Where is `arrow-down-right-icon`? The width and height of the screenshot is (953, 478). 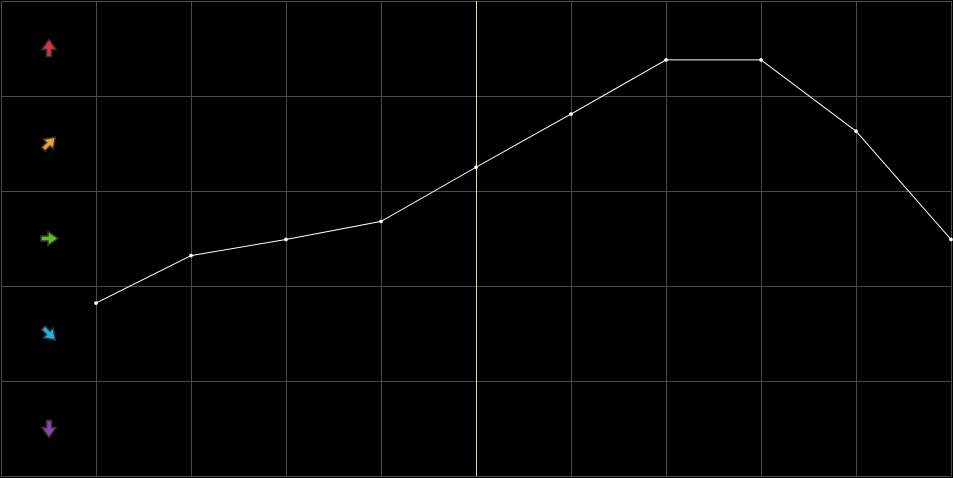
arrow-down-right-icon is located at coordinates (48, 333).